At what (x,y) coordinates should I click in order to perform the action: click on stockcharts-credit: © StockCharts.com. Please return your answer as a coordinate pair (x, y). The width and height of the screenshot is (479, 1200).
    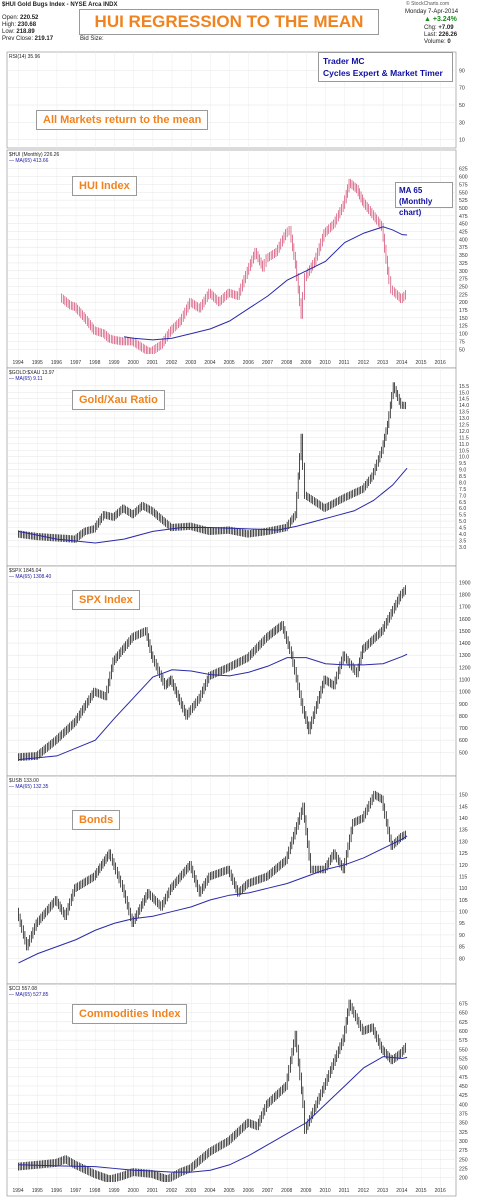
    Looking at the image, I should click on (428, 4).